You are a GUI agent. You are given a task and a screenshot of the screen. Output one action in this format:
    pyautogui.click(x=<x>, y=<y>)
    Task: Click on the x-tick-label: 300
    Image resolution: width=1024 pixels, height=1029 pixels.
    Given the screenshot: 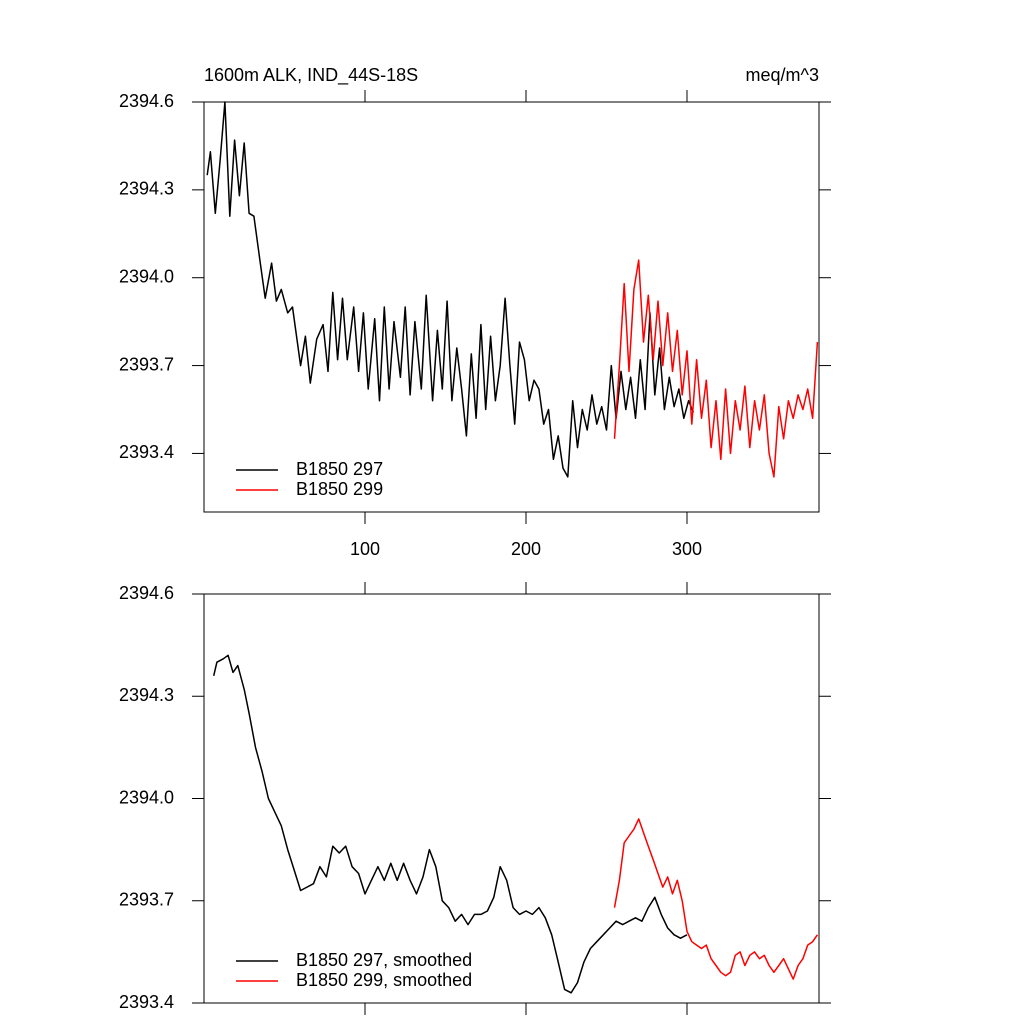 What is the action you would take?
    pyautogui.click(x=687, y=549)
    